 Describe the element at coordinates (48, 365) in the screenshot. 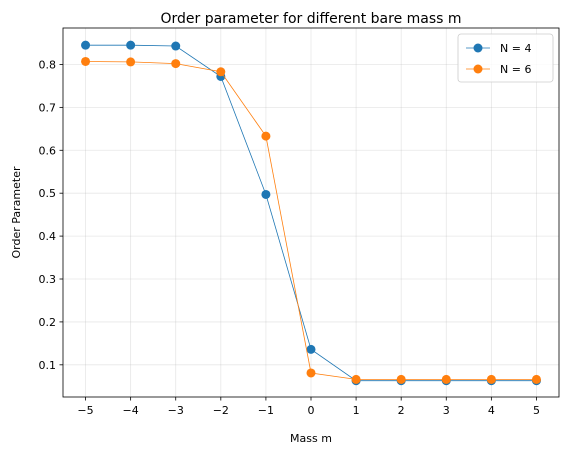

I see `y-tick-label: 0.1` at that location.